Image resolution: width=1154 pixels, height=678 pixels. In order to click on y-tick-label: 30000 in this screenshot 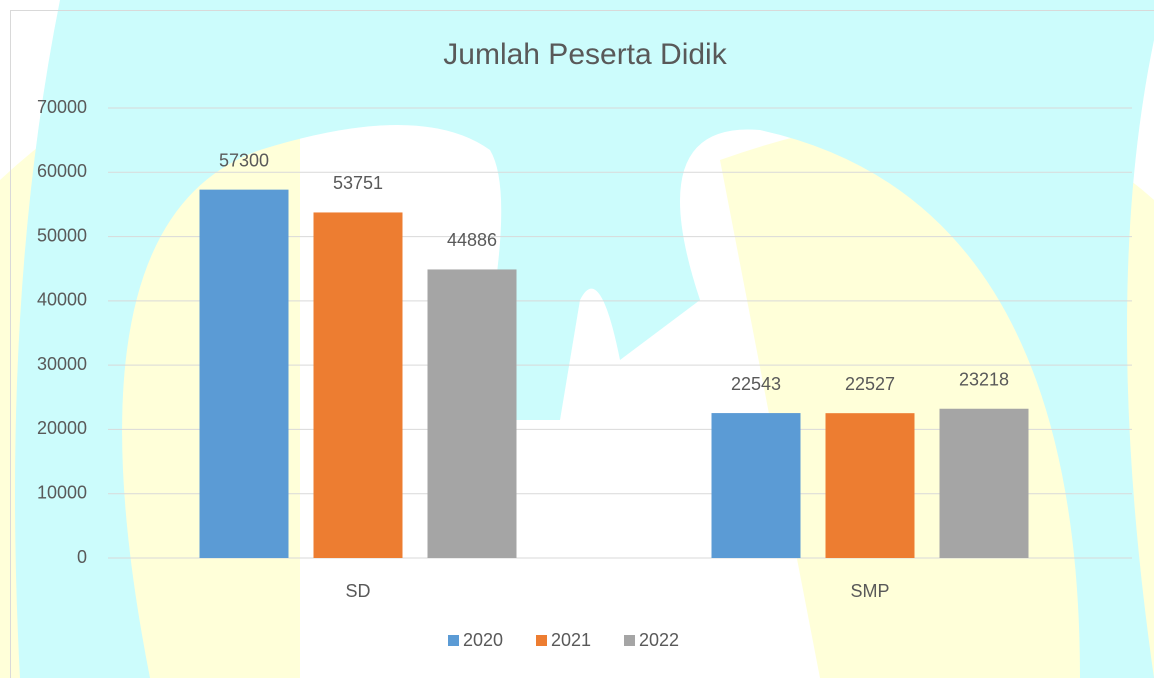, I will do `click(62, 364)`.